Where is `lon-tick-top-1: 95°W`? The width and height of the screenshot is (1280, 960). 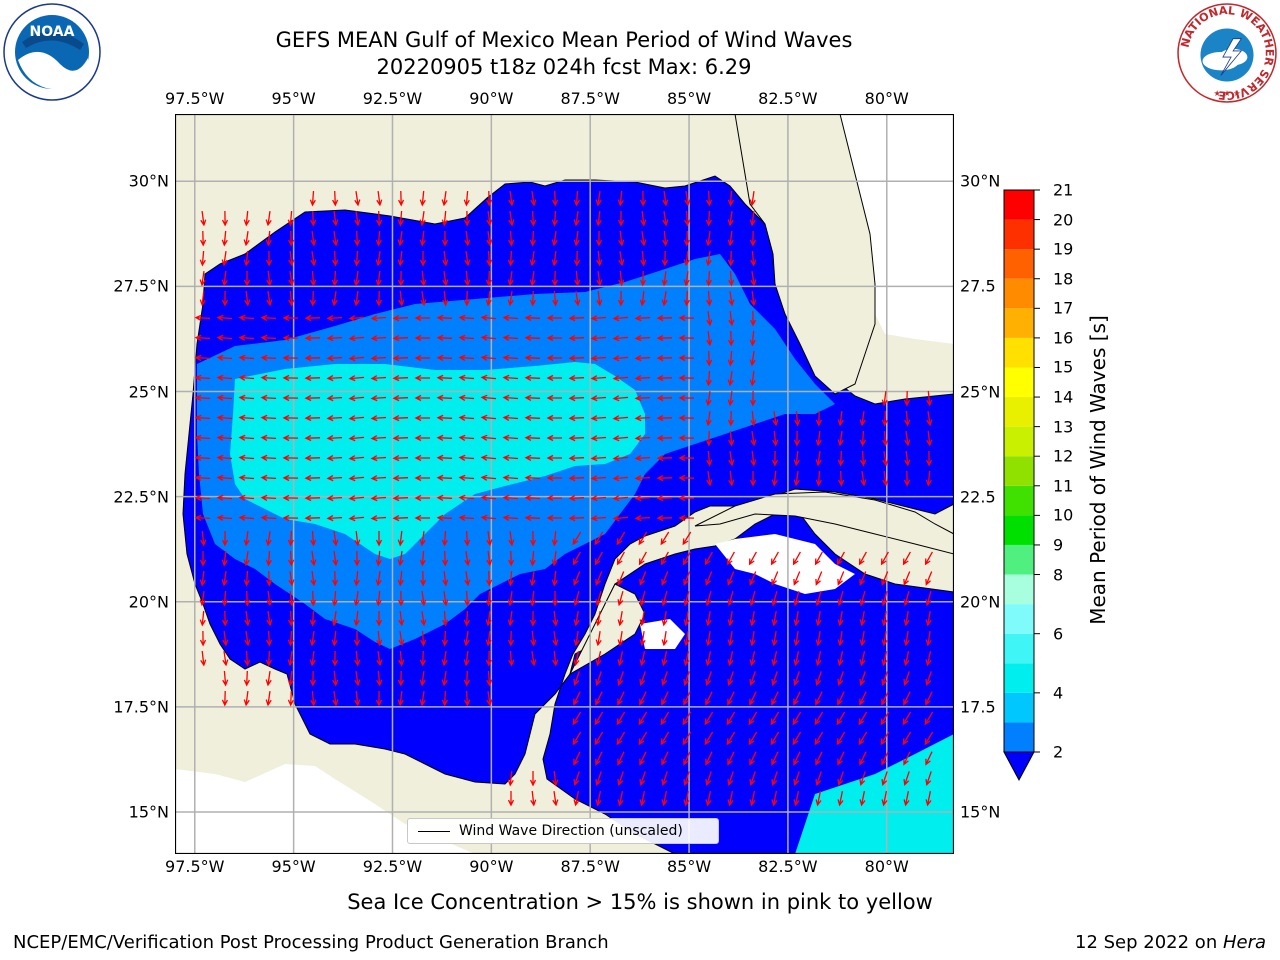
lon-tick-top-1: 95°W is located at coordinates (293, 98).